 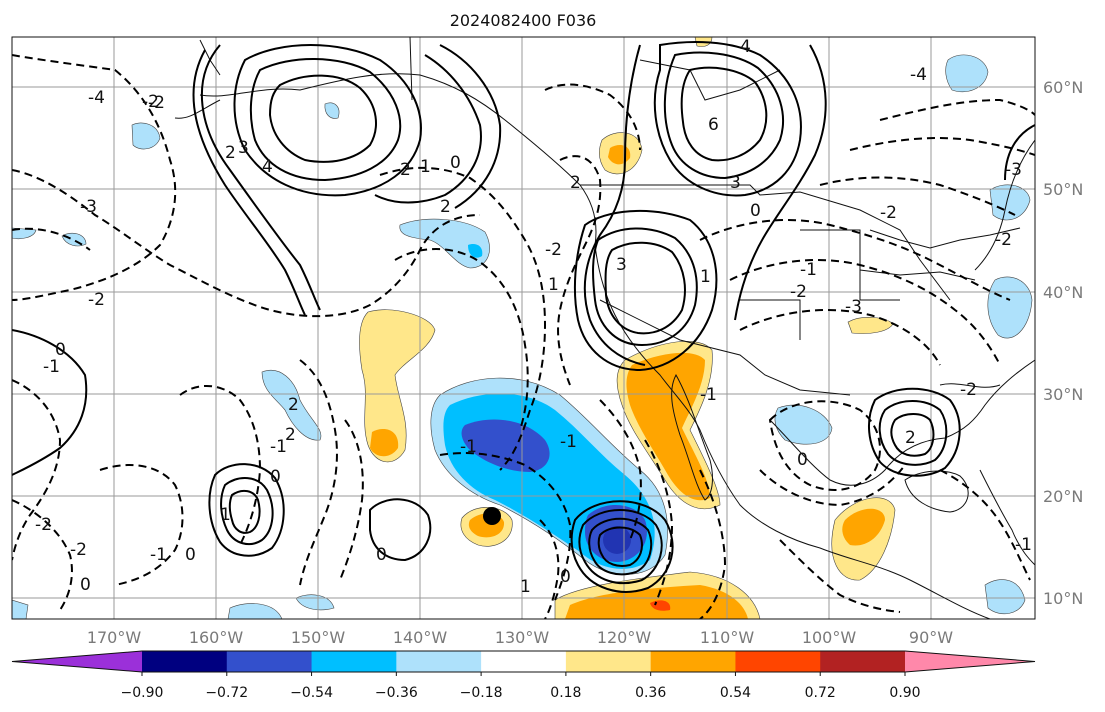 I want to click on lat-label: 20°N, so click(x=1063, y=496).